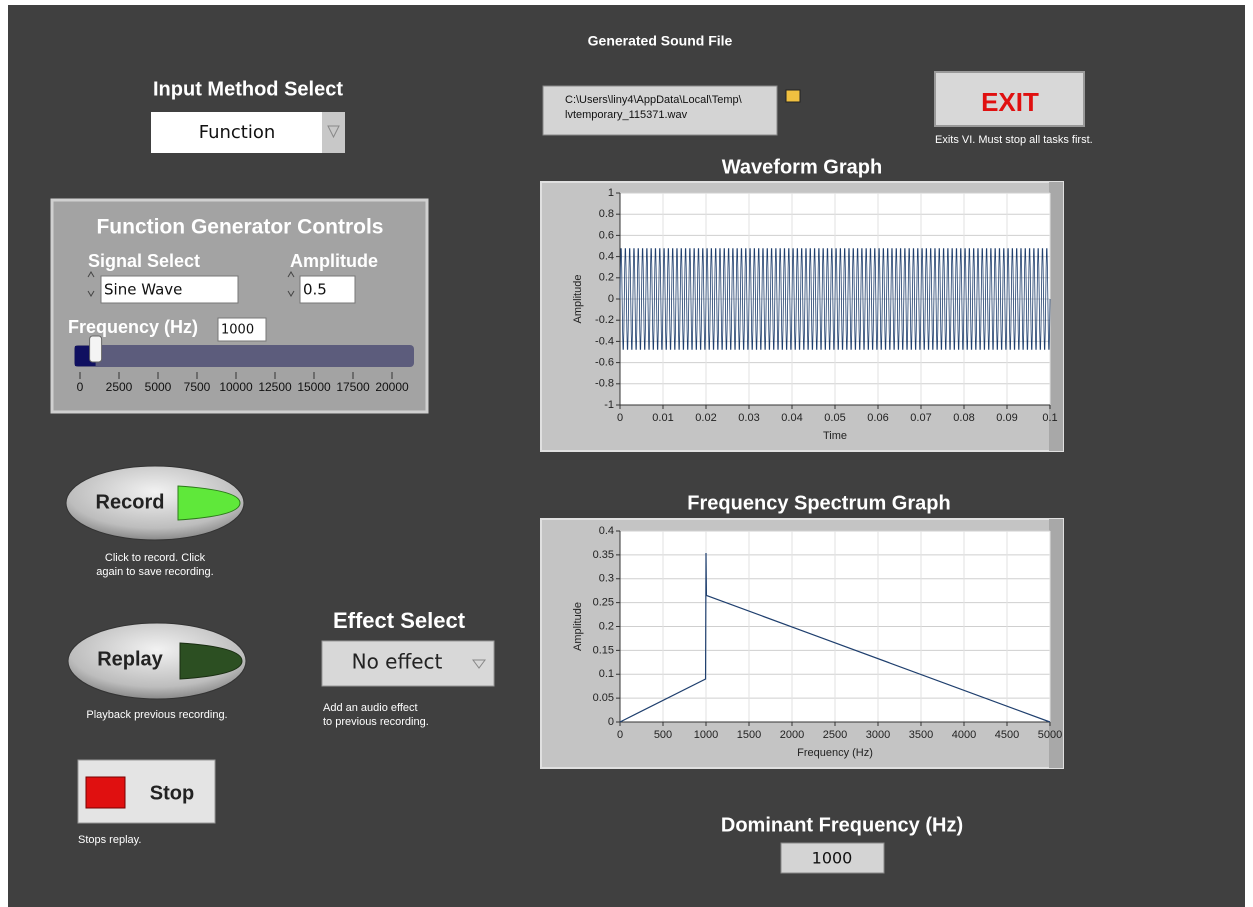 This screenshot has width=1253, height=907. I want to click on y-tick-label: 0.3, so click(606, 579).